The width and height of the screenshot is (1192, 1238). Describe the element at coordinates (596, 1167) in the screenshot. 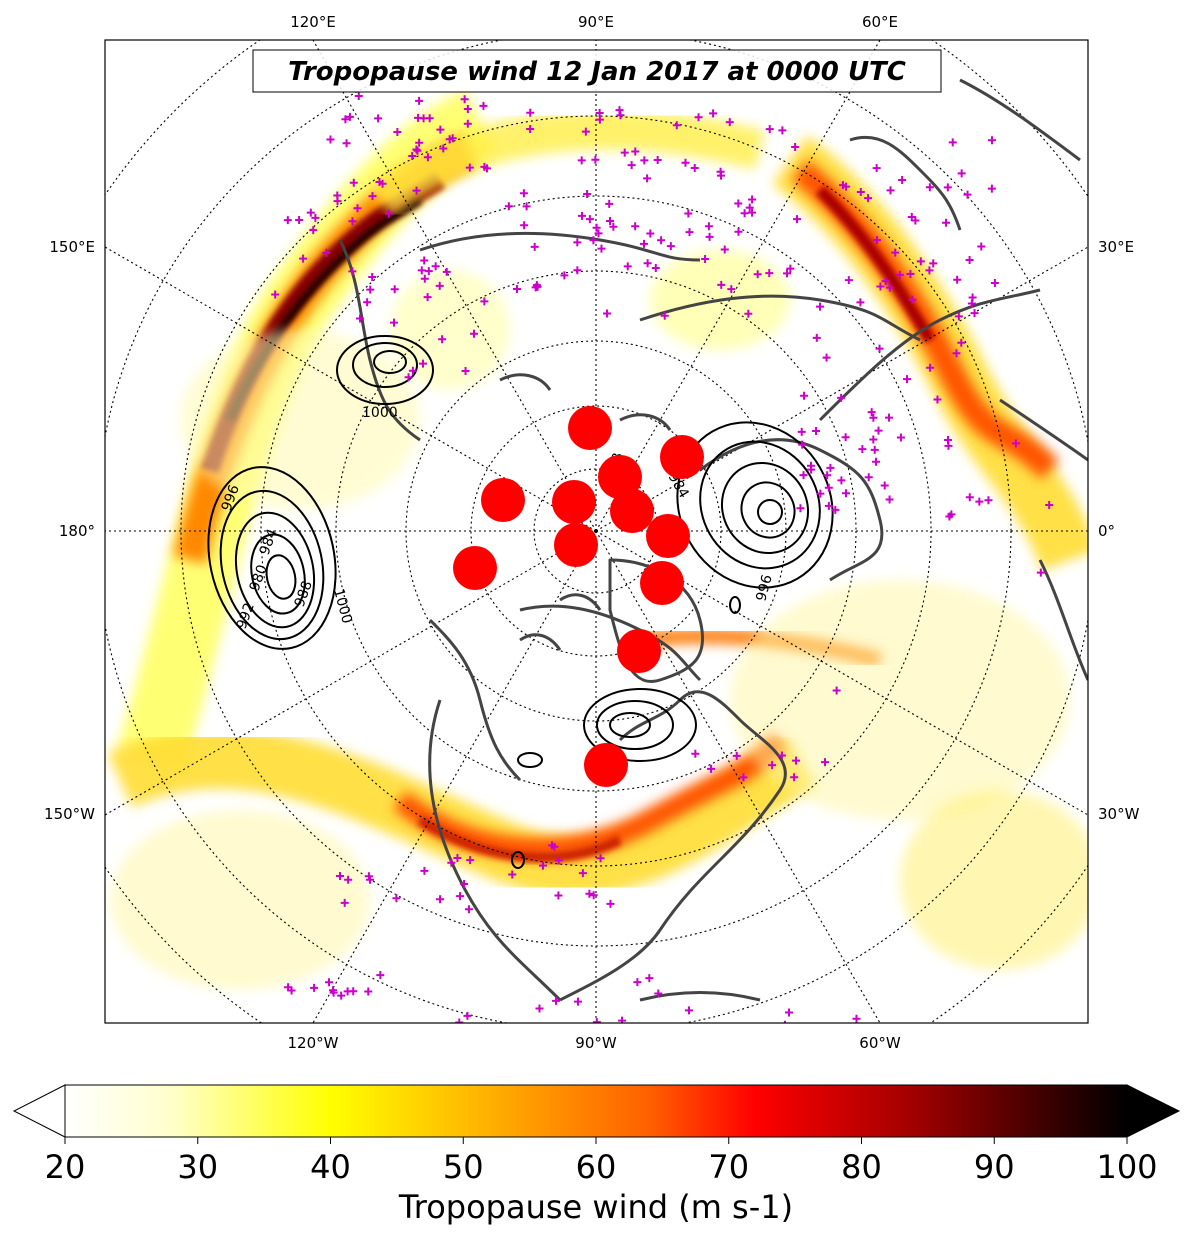

I see `colorbar-tick-label: 60` at that location.